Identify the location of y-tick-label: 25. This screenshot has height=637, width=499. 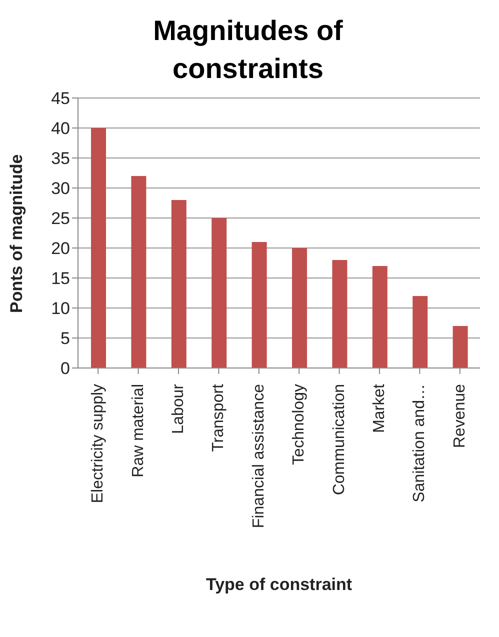
(60, 218).